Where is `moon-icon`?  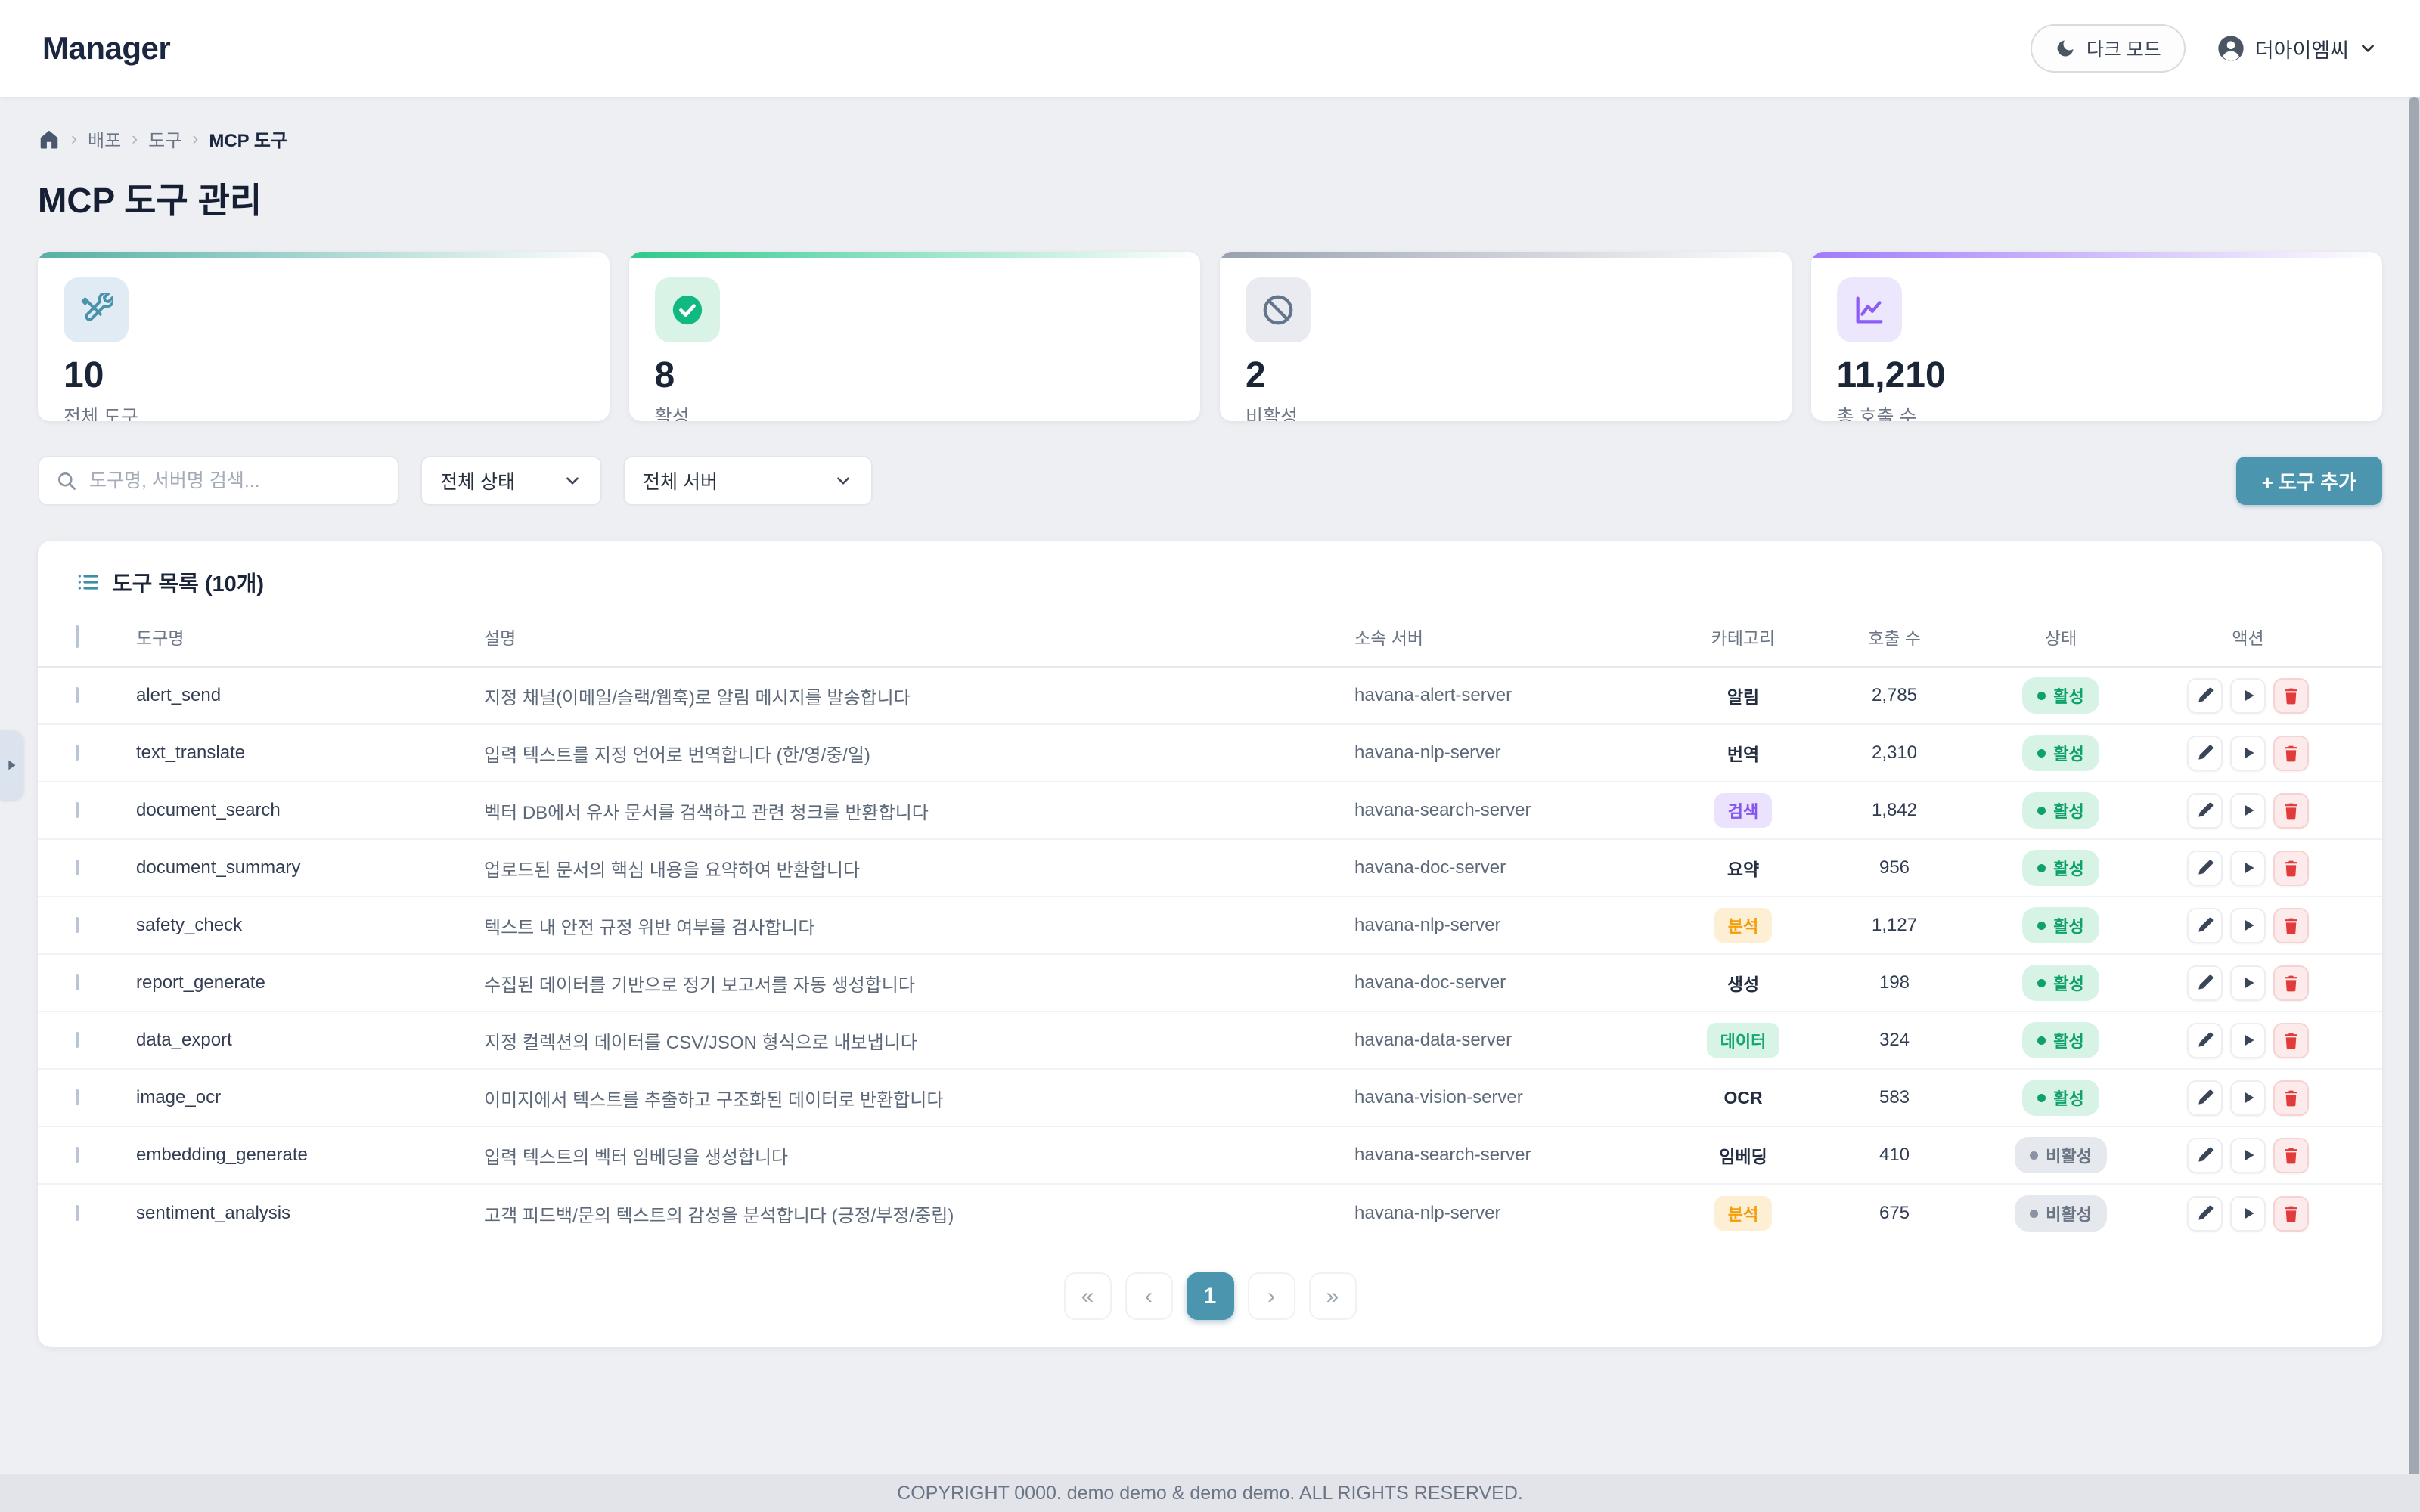
moon-icon is located at coordinates (2065, 48).